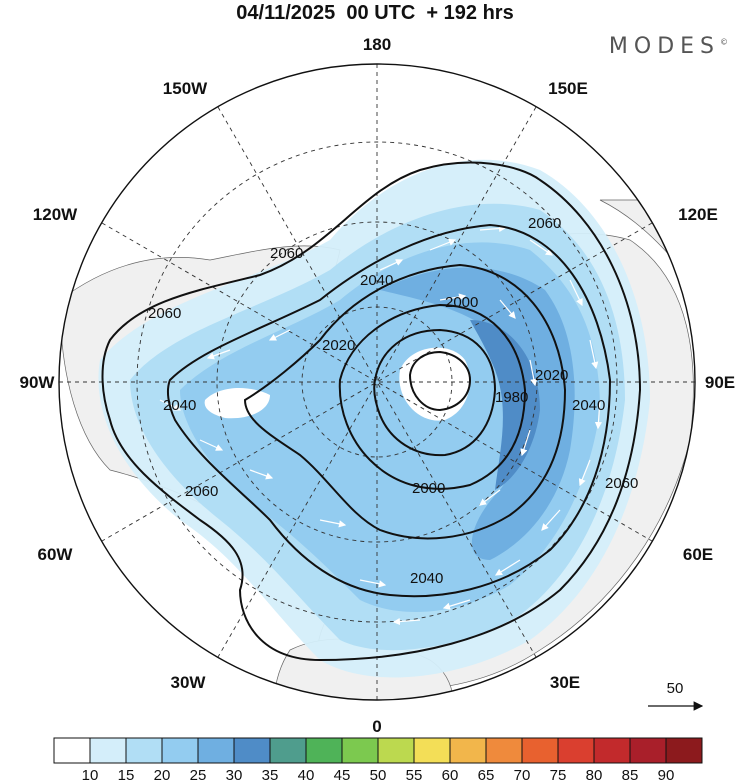 The width and height of the screenshot is (750, 782). Describe the element at coordinates (450, 774) in the screenshot. I see `colorbar-label: 60` at that location.